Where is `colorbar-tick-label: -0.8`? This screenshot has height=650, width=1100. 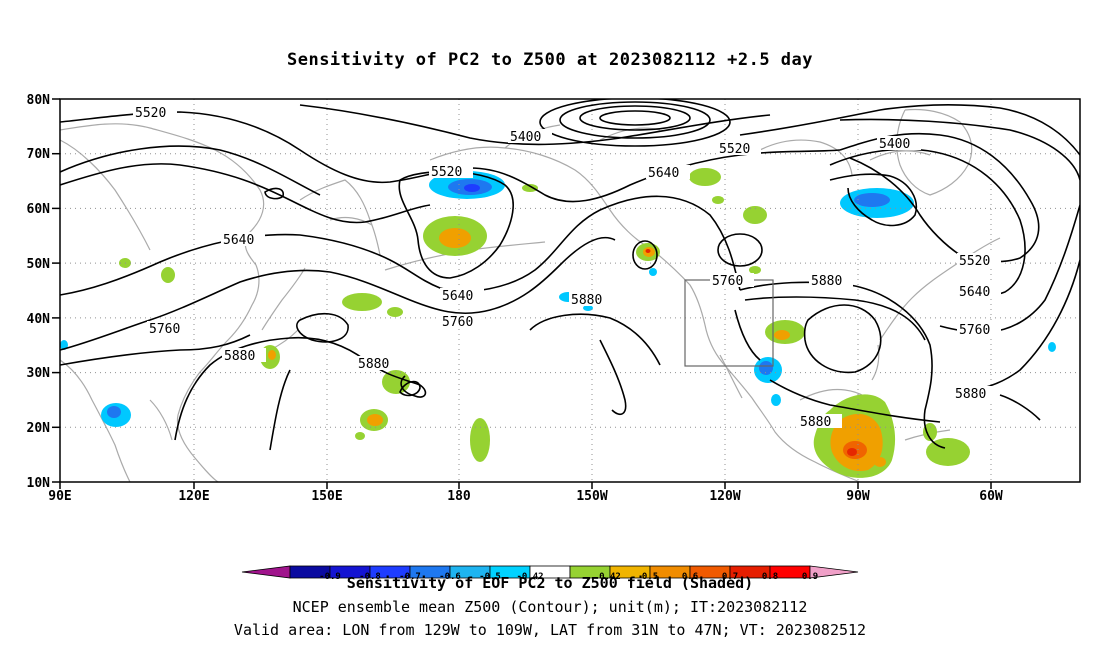 colorbar-tick-label: -0.8 is located at coordinates (370, 577).